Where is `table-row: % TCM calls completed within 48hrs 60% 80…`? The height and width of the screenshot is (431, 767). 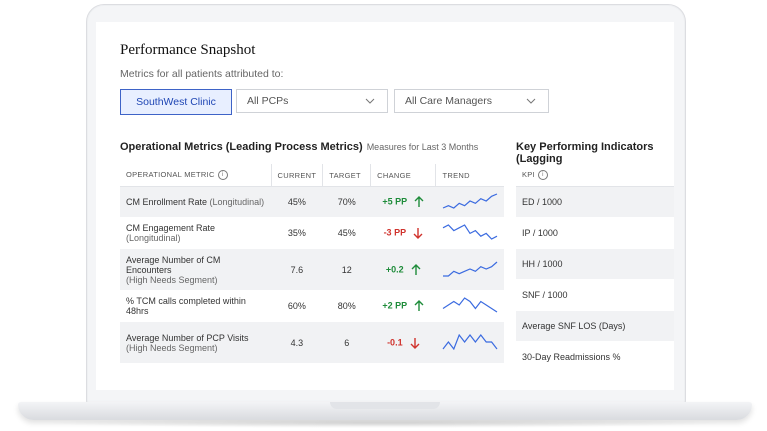 table-row: % TCM calls completed within 48hrs 60% 80… is located at coordinates (312, 306).